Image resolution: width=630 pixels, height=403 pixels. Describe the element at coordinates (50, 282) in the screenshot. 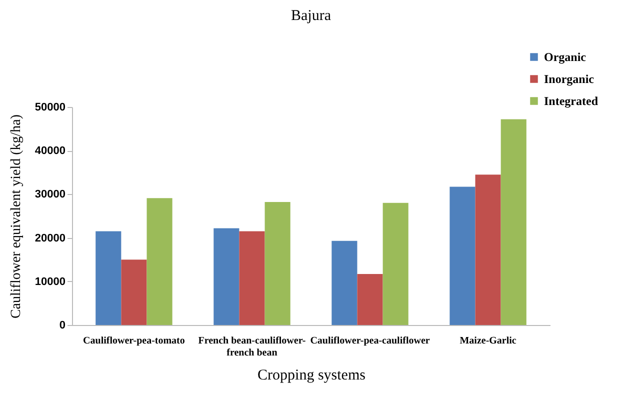

I see `y-tick-label: 10000` at that location.